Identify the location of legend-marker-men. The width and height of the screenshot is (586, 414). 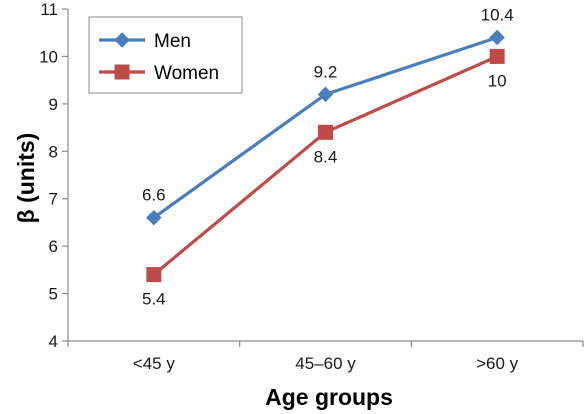
(122, 40).